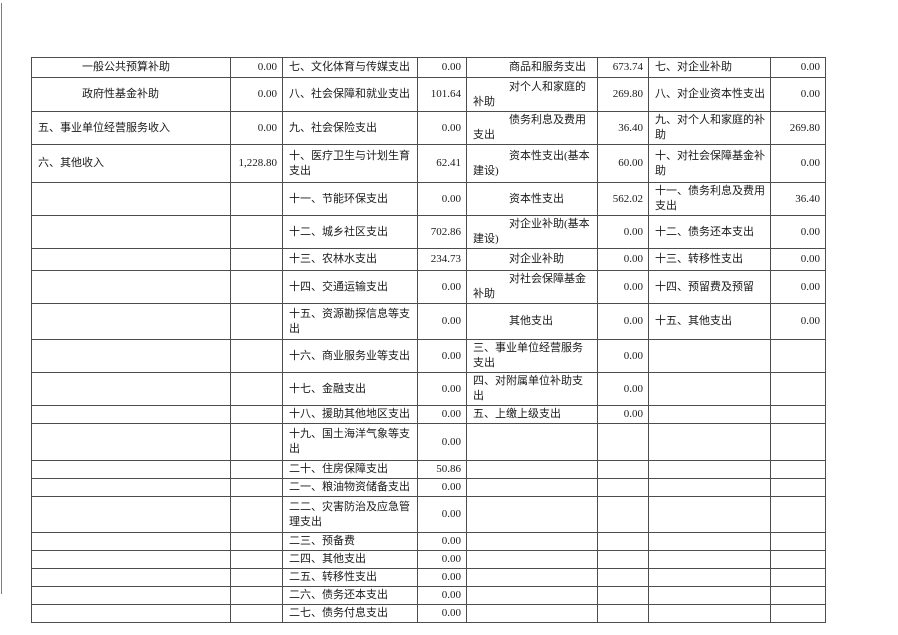  Describe the element at coordinates (709, 199) in the screenshot. I see `economic-class2-item-cell: 十一、债务利息及费用支出` at that location.